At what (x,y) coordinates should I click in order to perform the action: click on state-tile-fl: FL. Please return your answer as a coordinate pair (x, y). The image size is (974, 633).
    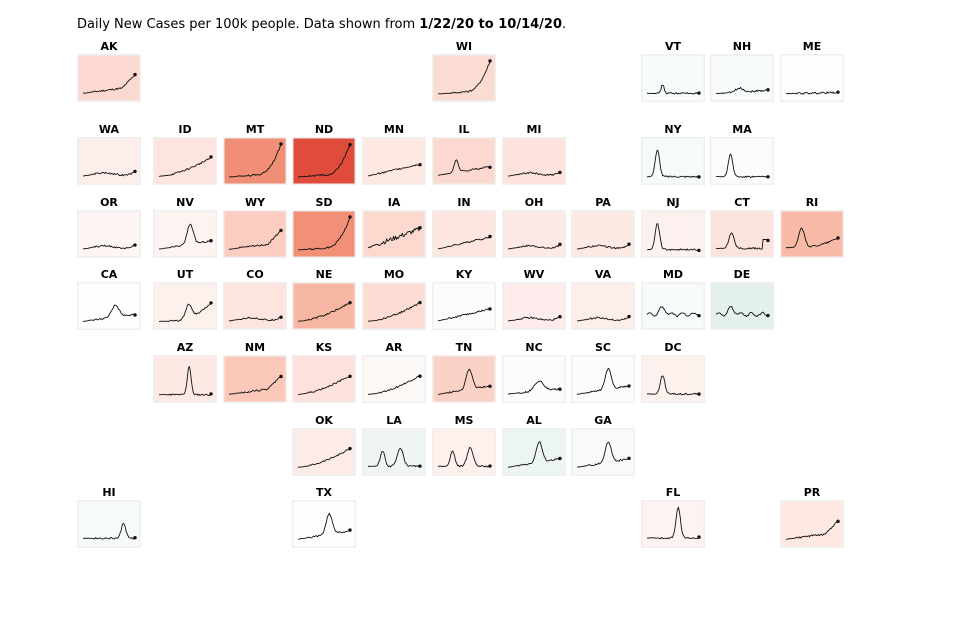
    Looking at the image, I should click on (673, 518).